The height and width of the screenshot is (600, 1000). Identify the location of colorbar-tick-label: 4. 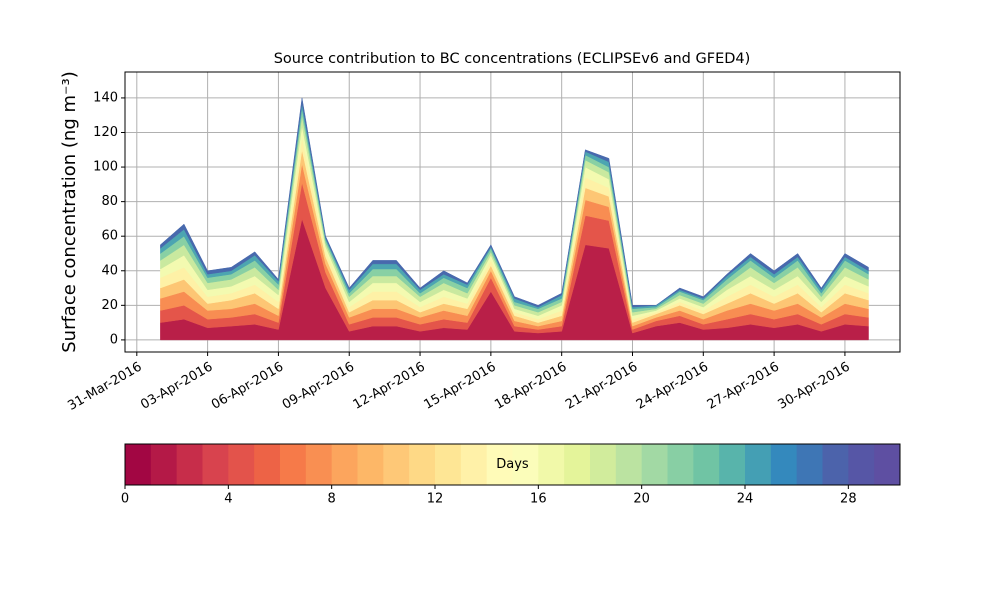
(228, 499).